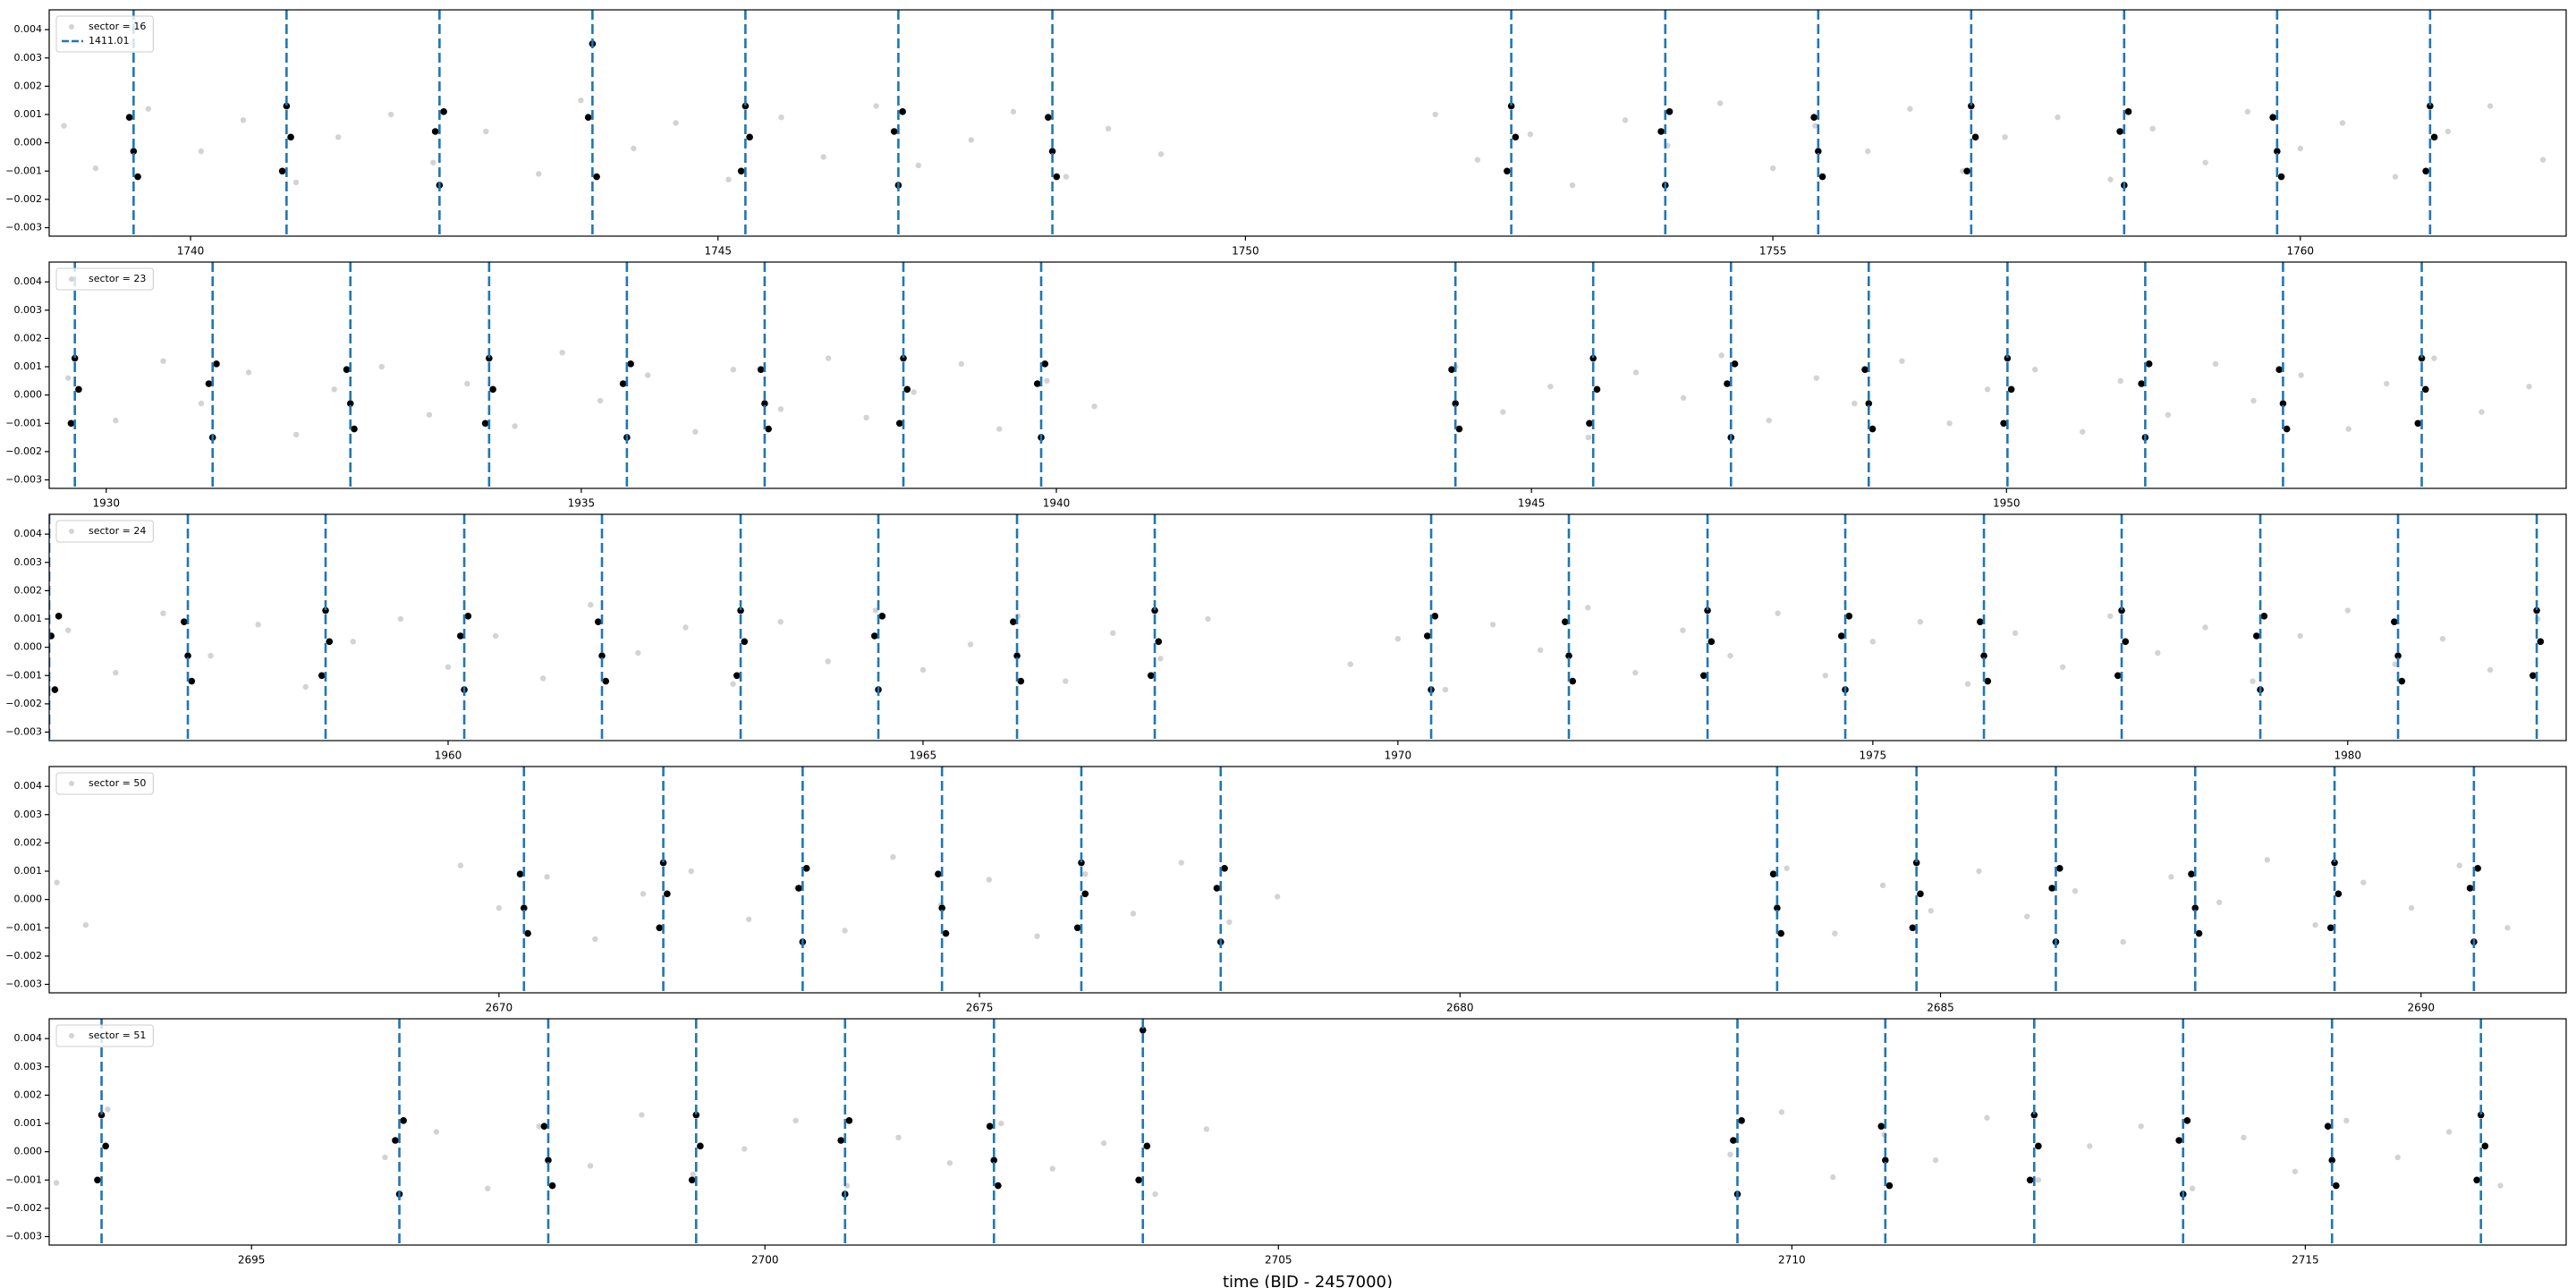 This screenshot has height=1288, width=2576. I want to click on x-tick-label: 2705, so click(1278, 1260).